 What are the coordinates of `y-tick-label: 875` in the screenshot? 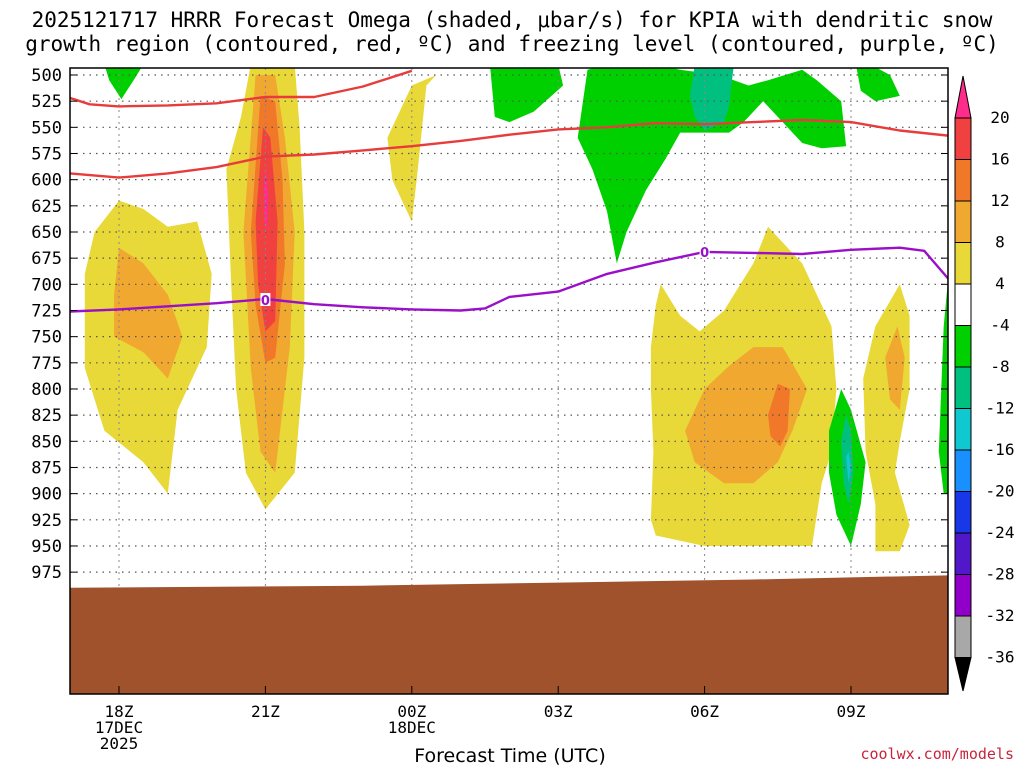 It's located at (46, 468).